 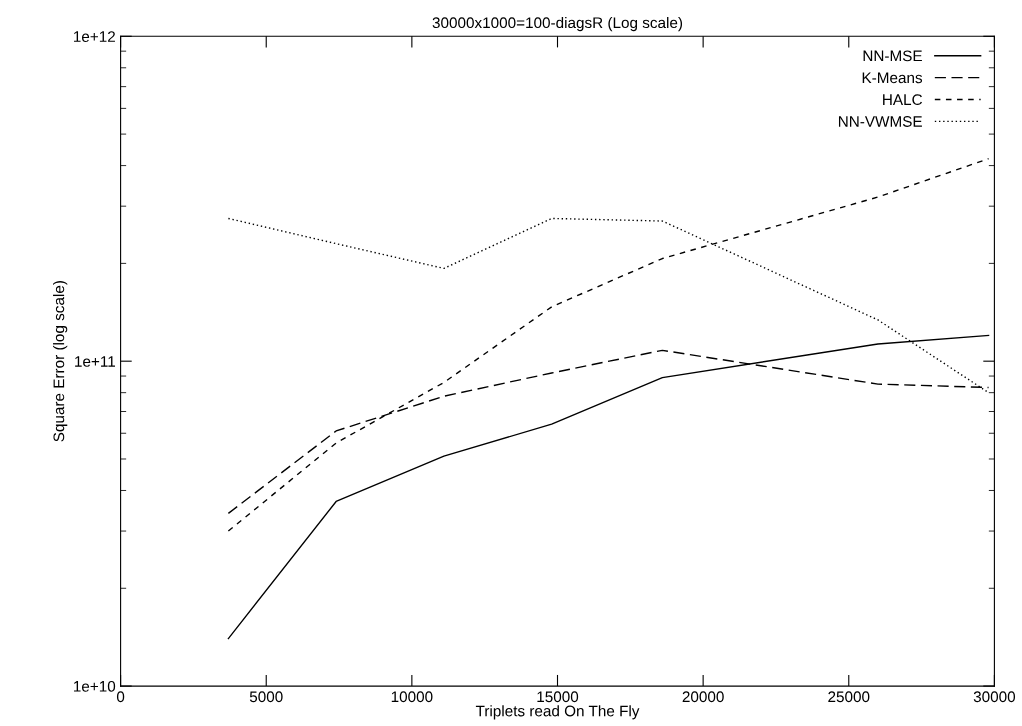 I want to click on y-tick-label: 1e+12, so click(x=94, y=36).